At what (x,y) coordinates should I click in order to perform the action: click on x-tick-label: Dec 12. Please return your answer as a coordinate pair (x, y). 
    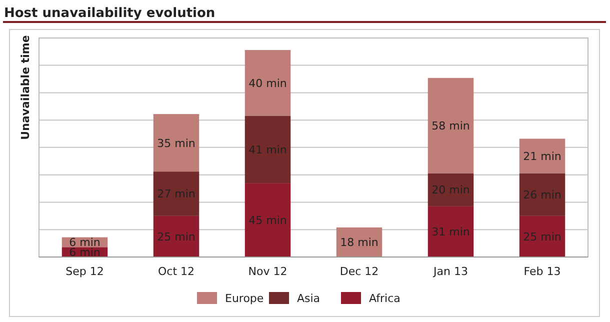
    Looking at the image, I should click on (359, 271).